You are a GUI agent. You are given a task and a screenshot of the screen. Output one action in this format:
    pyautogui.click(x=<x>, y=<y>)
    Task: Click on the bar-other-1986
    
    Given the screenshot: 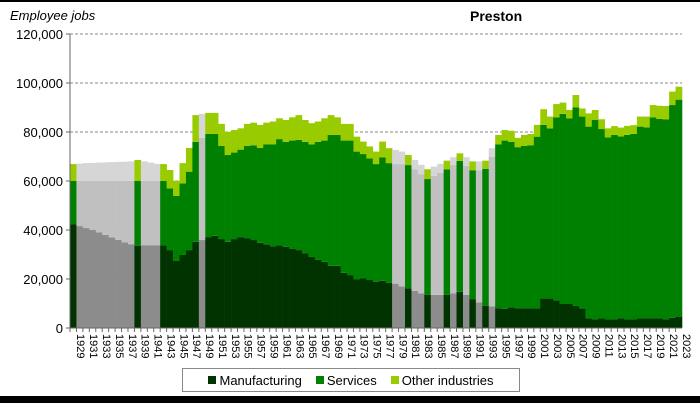 What is the action you would take?
    pyautogui.click(x=440, y=168)
    